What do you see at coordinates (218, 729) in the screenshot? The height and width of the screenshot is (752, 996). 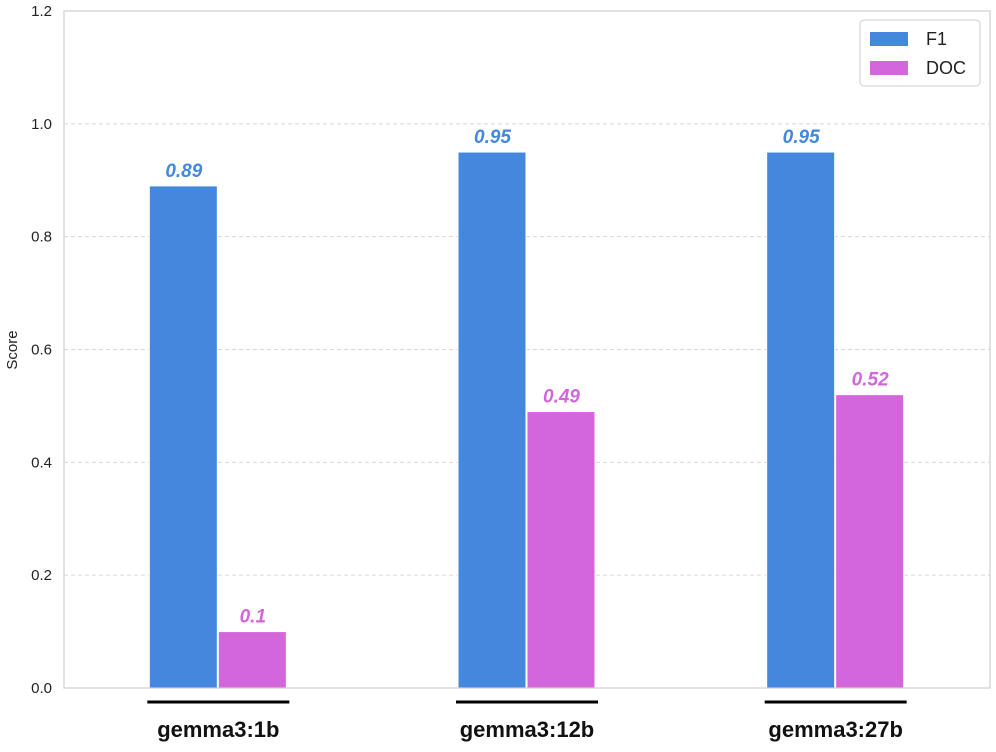 I see `x-tick-label: gemma3:1b` at bounding box center [218, 729].